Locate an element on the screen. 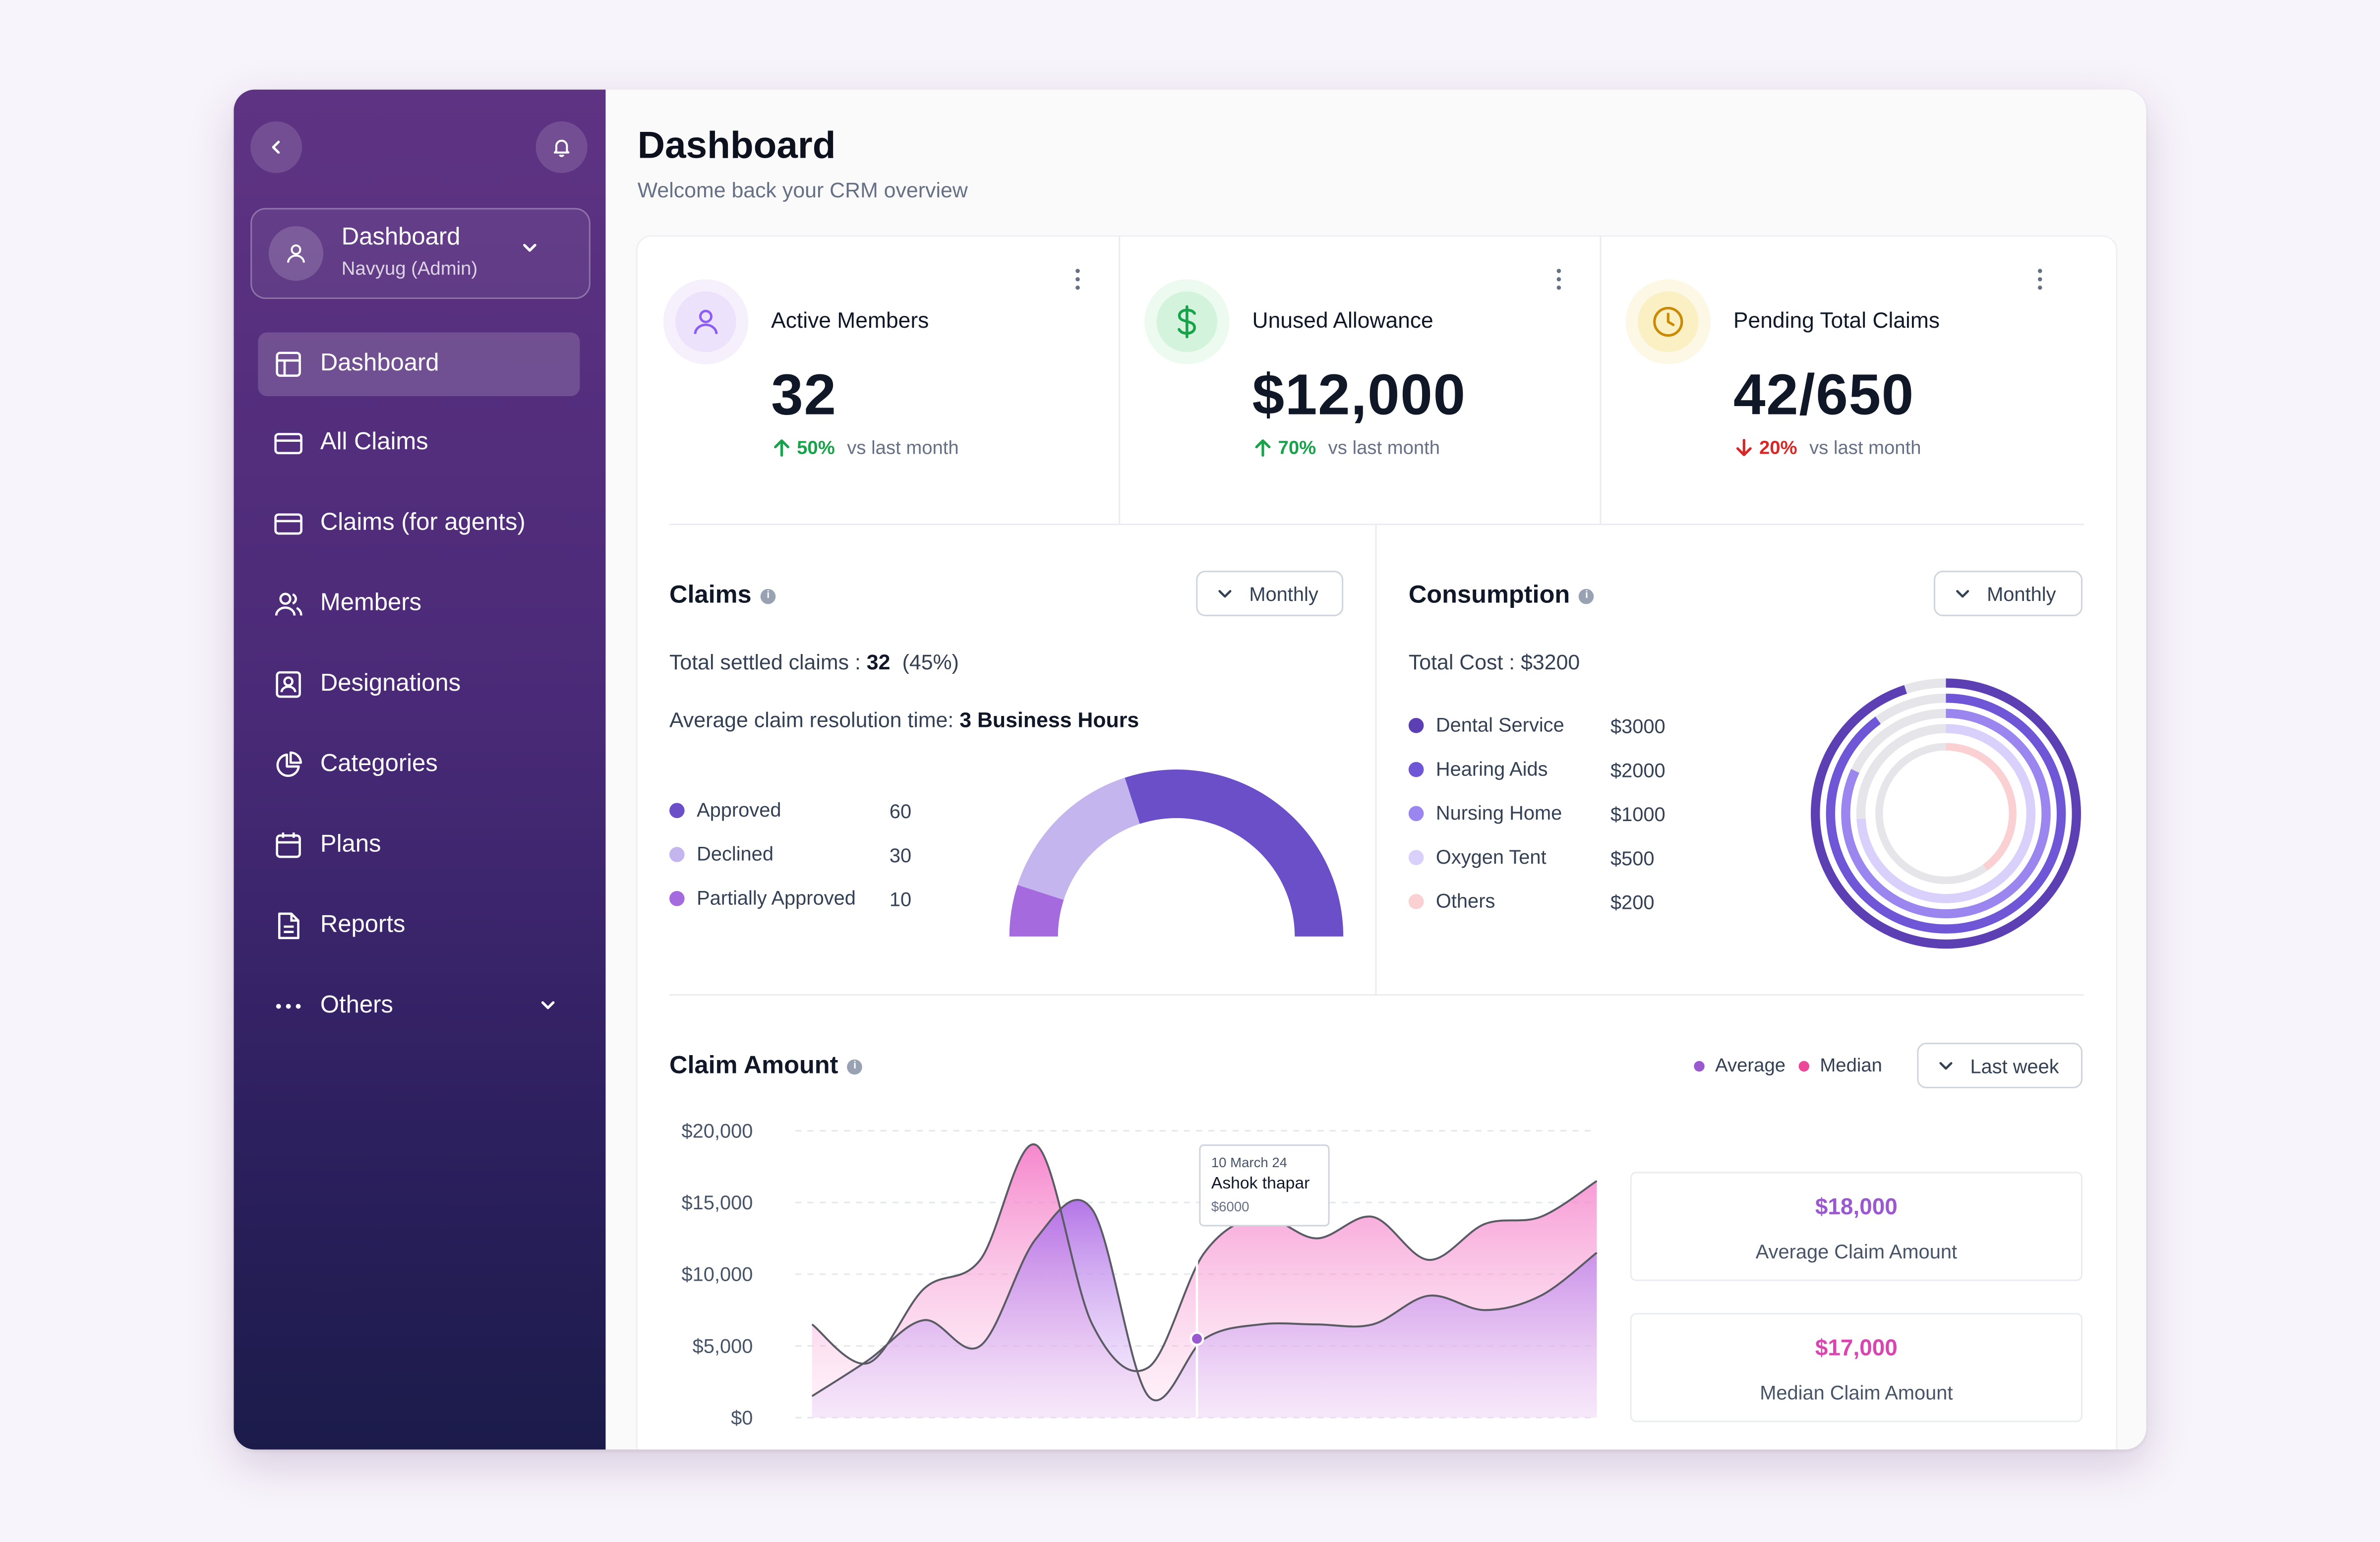 The height and width of the screenshot is (1542, 2380). notifications-button is located at coordinates (562, 147).